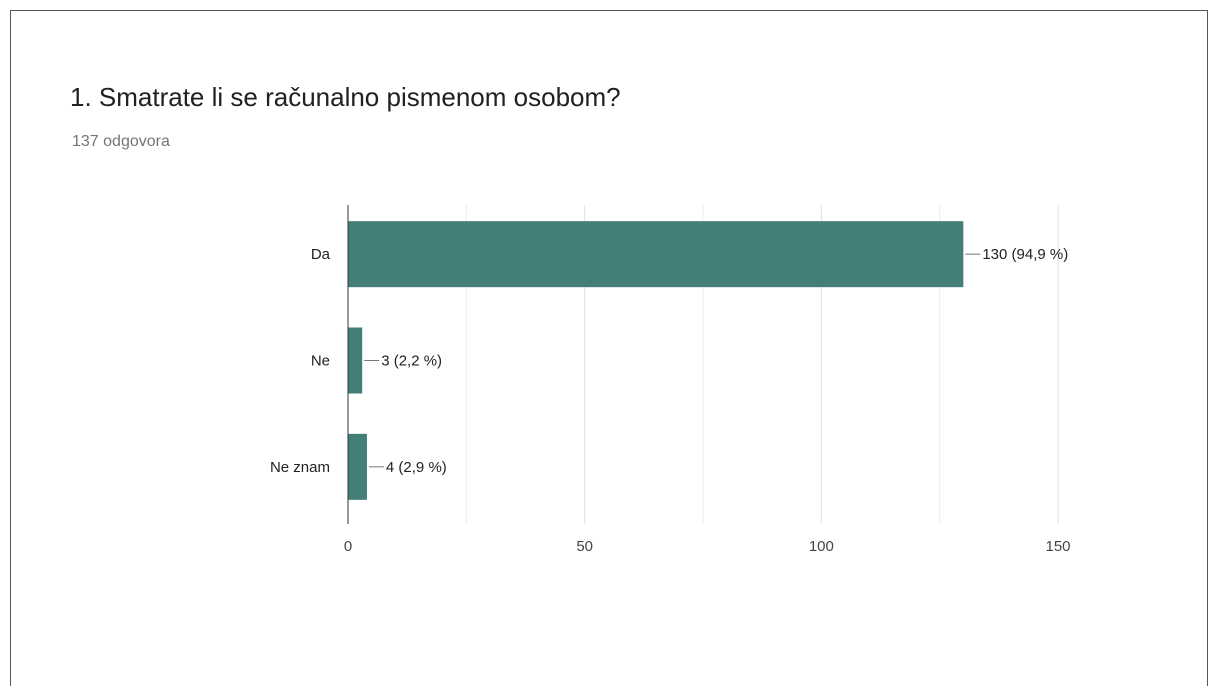 This screenshot has height=691, width=1217. Describe the element at coordinates (1025, 254) in the screenshot. I see `value-label: 130 (94,9 %)` at that location.